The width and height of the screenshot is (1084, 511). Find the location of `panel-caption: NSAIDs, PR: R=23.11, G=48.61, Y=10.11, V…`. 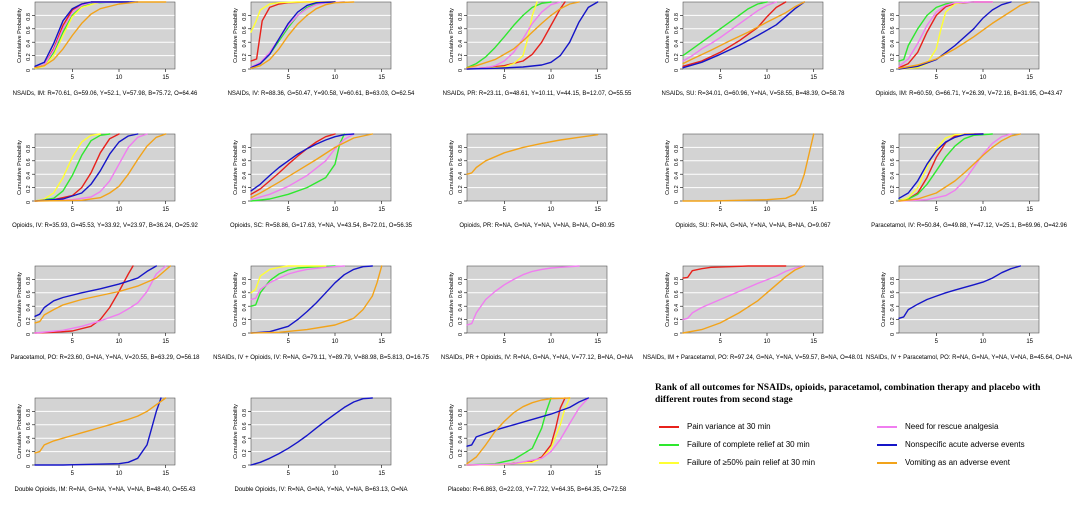

panel-caption: NSAIDs, PR: R=23.11, G=48.61, Y=10.11, V… is located at coordinates (537, 94).